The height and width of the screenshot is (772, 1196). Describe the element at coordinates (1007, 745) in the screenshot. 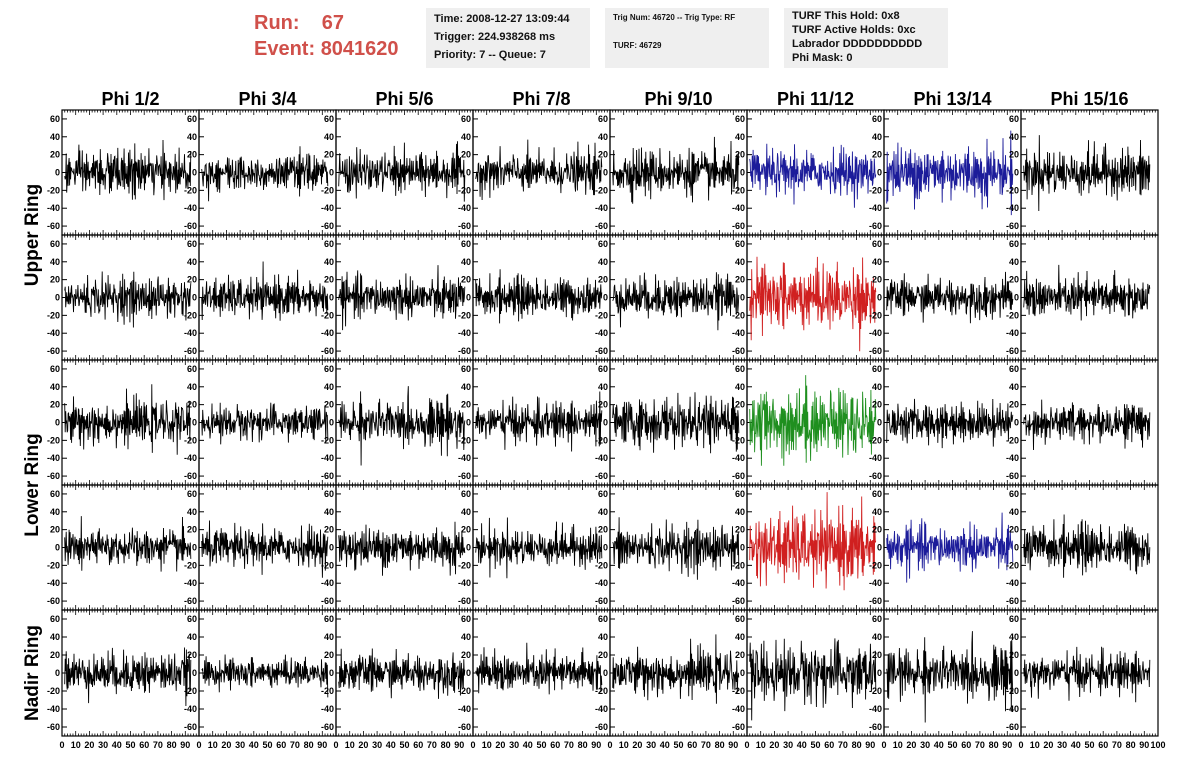

I see `x-tick-label: 90` at that location.